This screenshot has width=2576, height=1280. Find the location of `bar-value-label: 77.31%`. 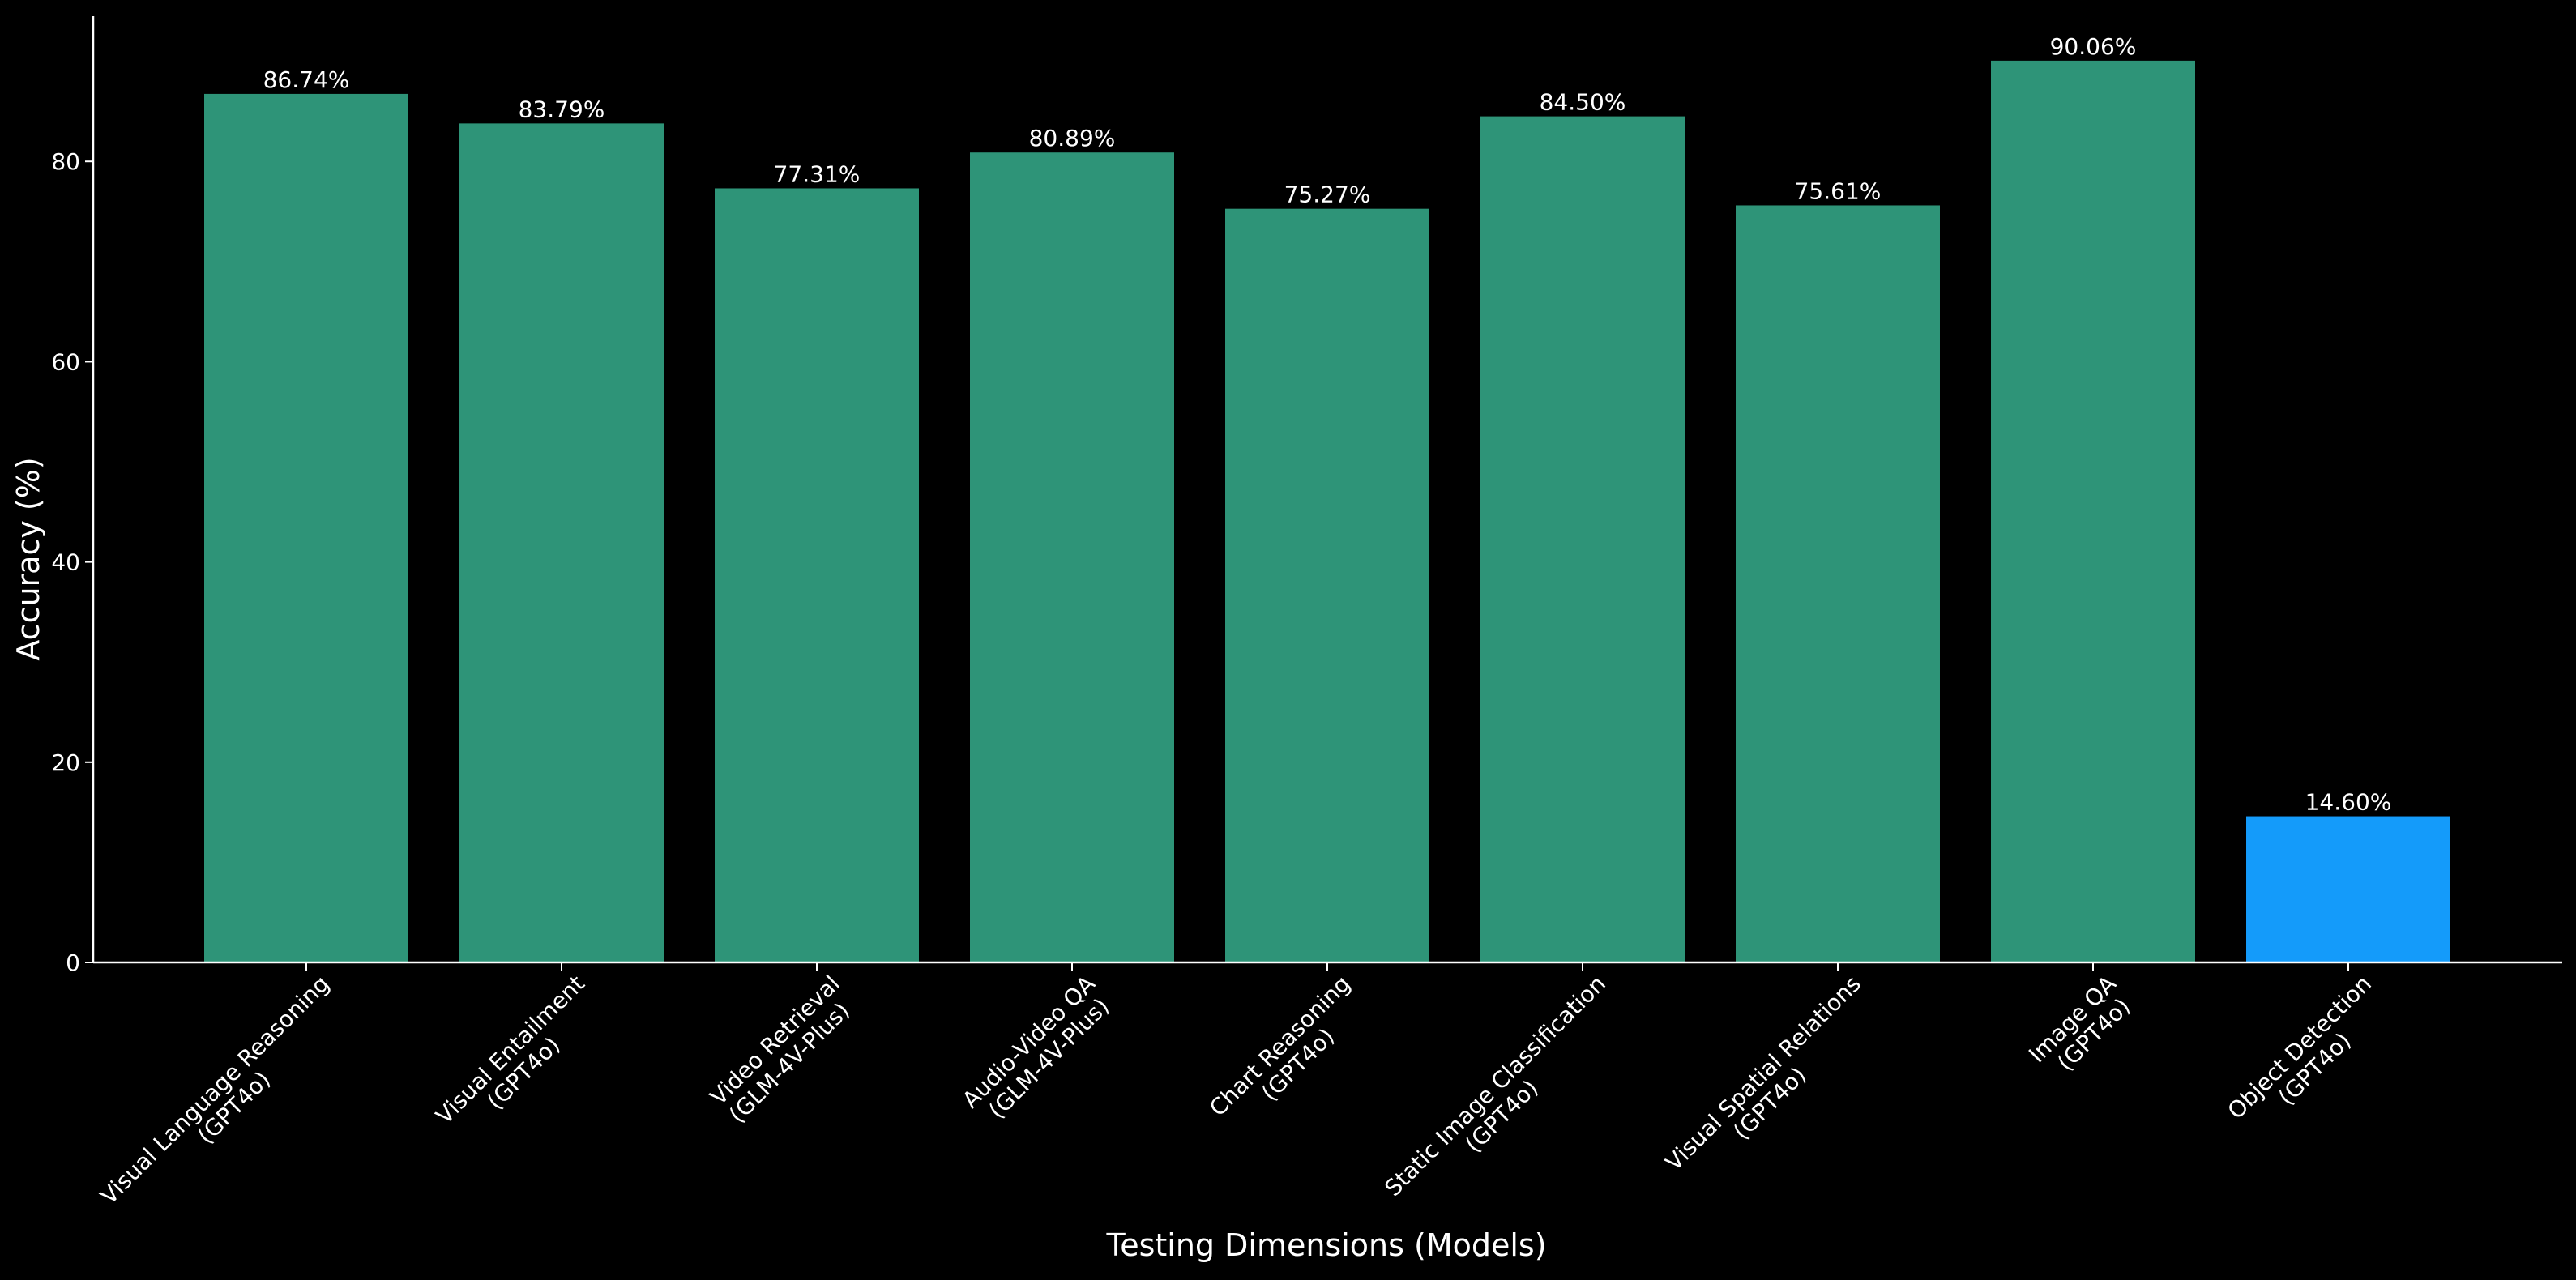

bar-value-label: 77.31% is located at coordinates (817, 173).